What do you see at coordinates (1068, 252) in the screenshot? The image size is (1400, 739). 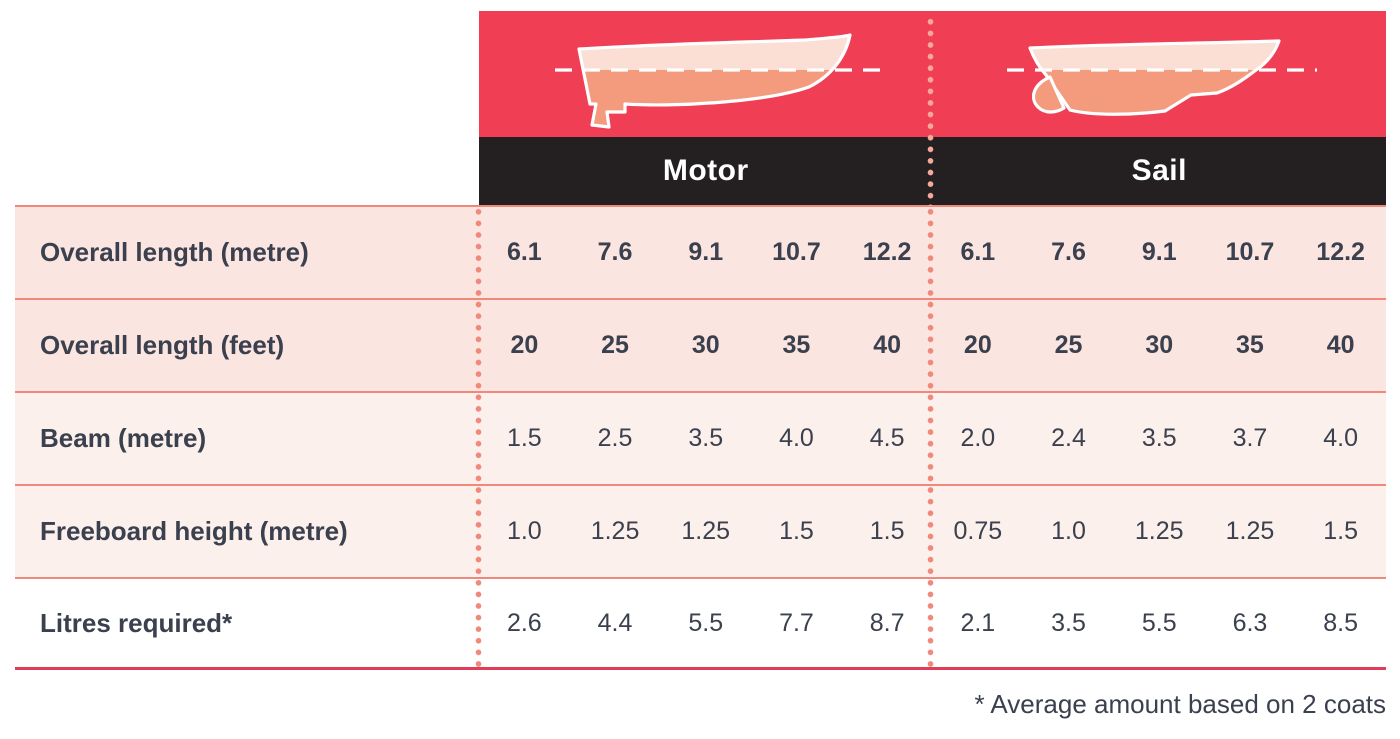 I see `value-cell-sail: 7.6` at bounding box center [1068, 252].